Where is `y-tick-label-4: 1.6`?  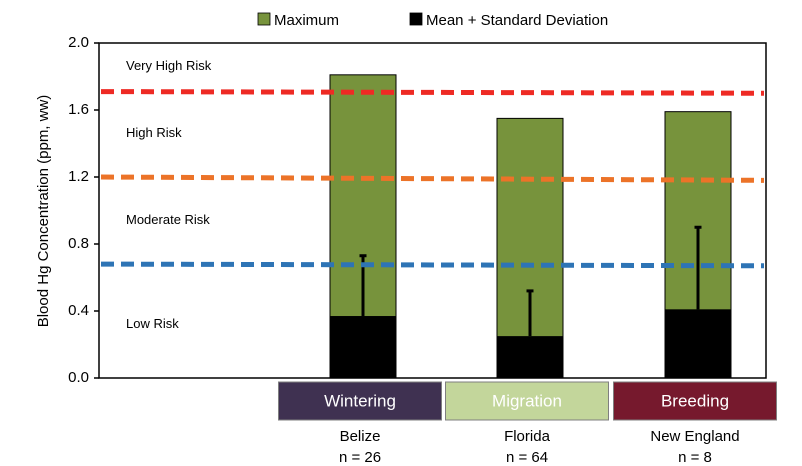 y-tick-label-4: 1.6 is located at coordinates (78, 109).